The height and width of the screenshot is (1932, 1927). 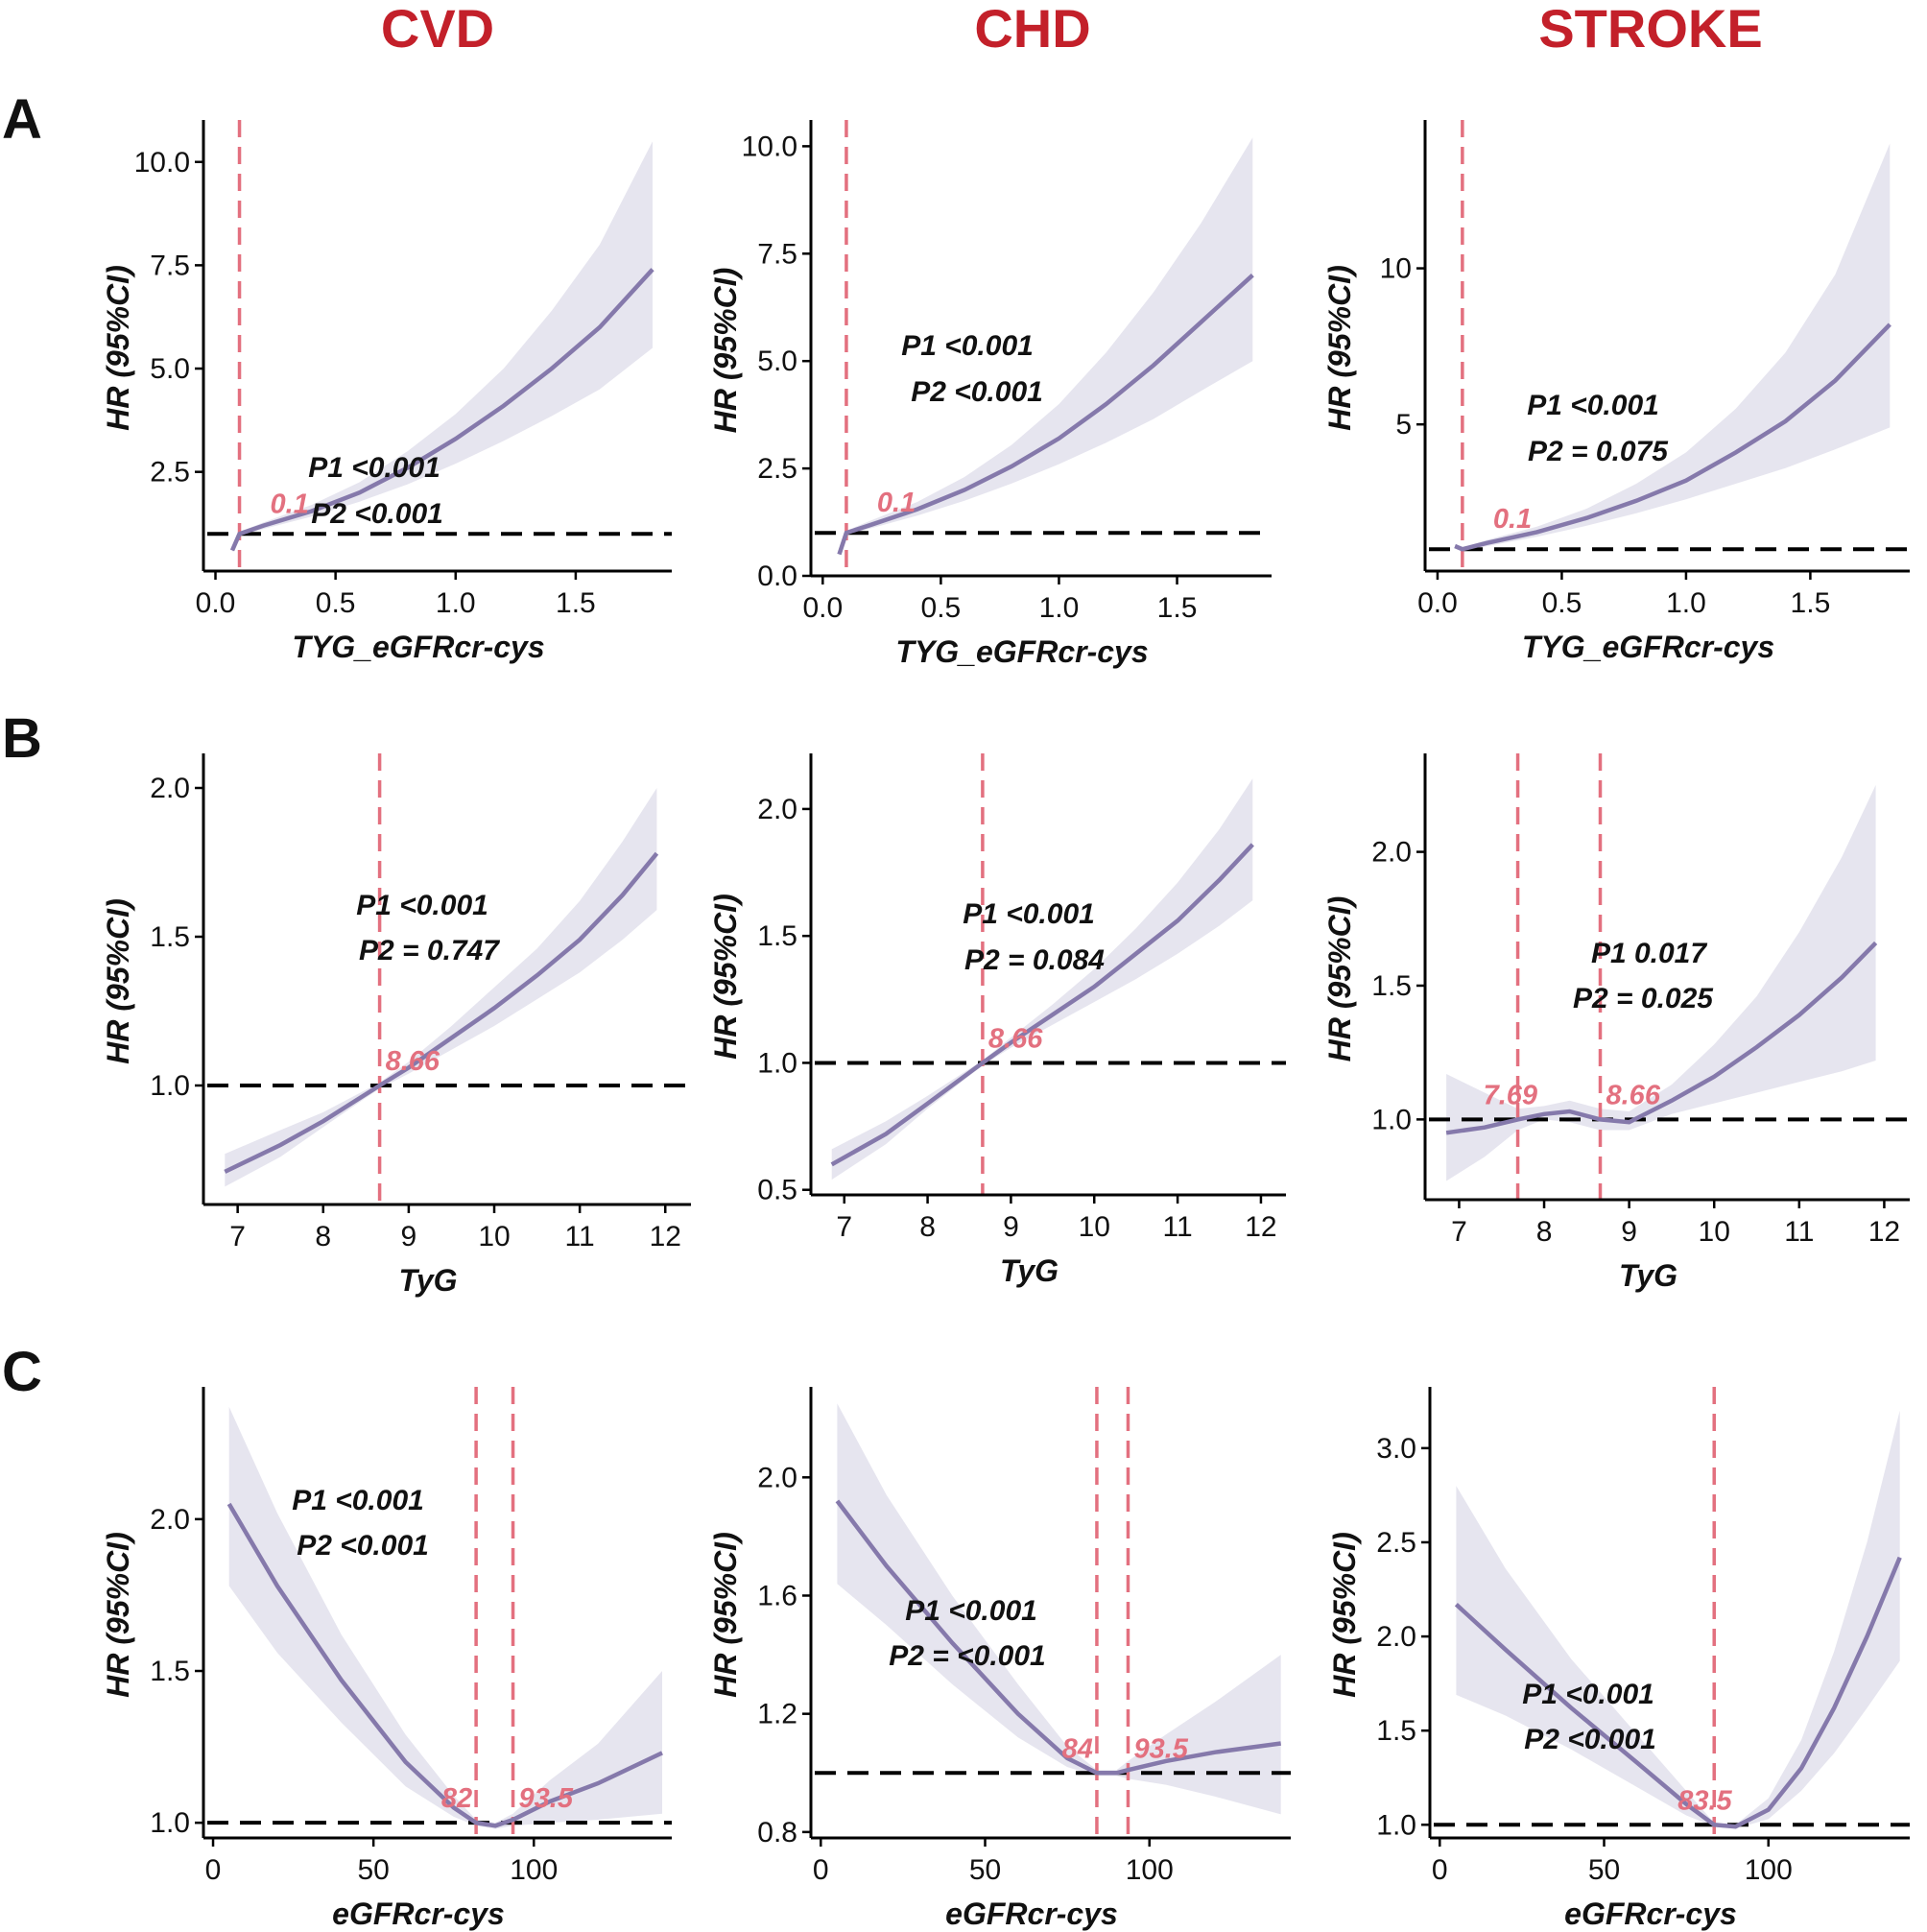 I want to click on y-tick-label: 3.0, so click(x=1396, y=1449).